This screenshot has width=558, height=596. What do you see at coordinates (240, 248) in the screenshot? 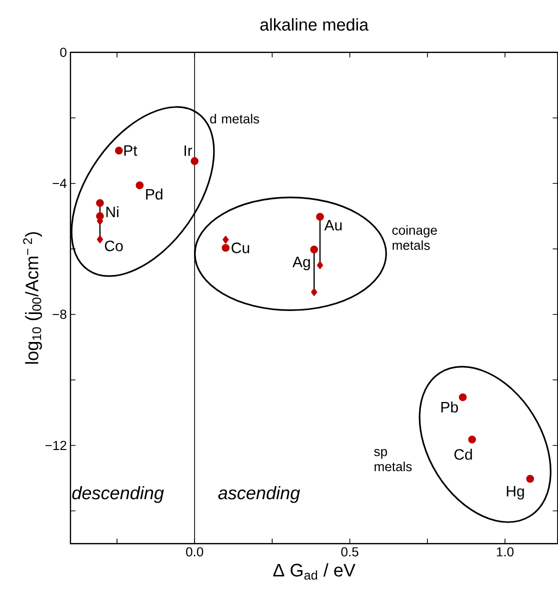
I see `annotation: Cu` at bounding box center [240, 248].